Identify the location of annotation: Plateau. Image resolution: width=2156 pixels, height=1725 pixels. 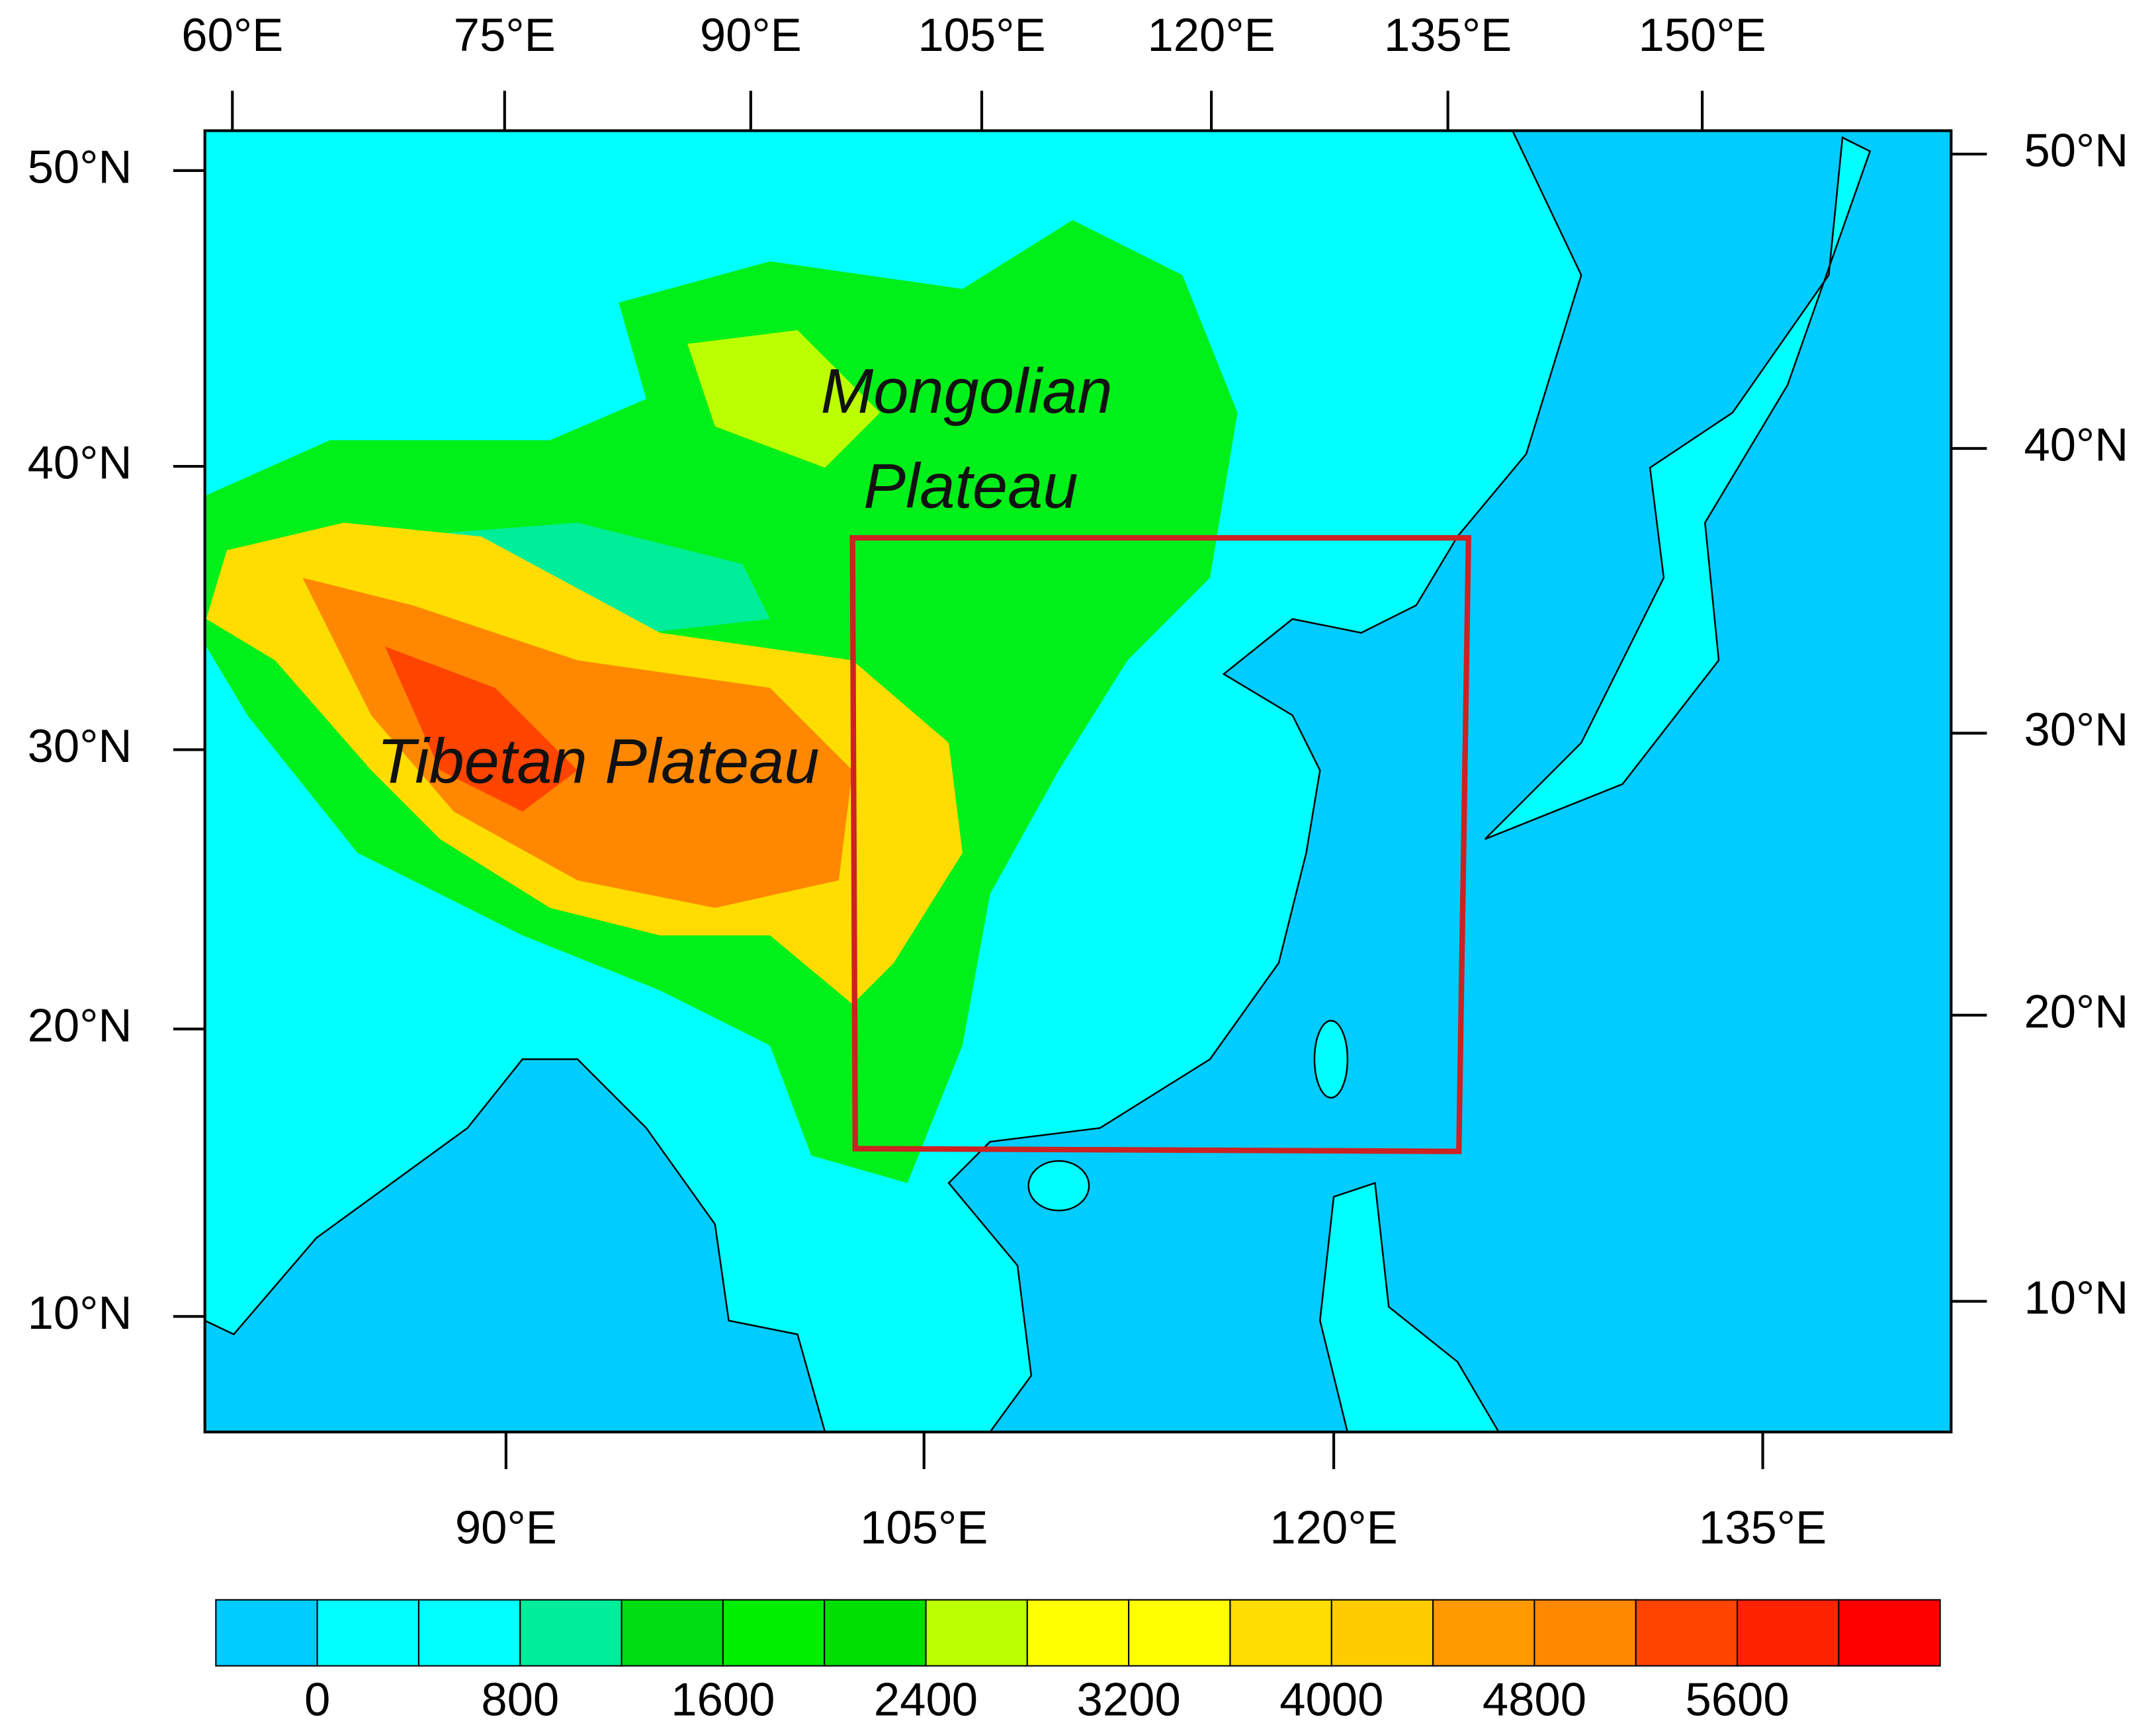
(970, 486).